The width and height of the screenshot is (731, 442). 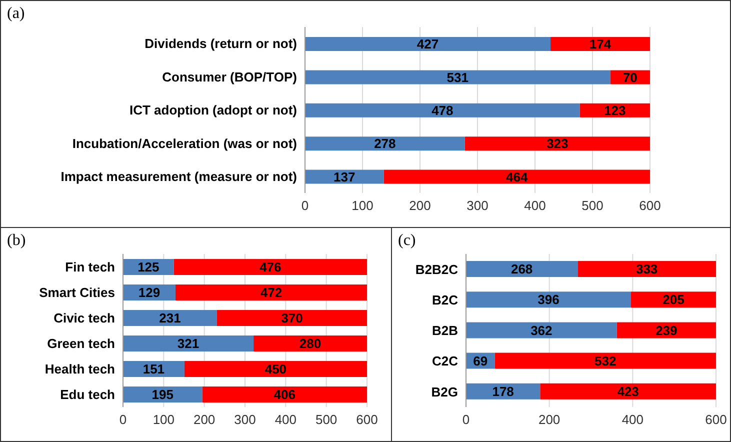 I want to click on data-label: 174, so click(x=600, y=44).